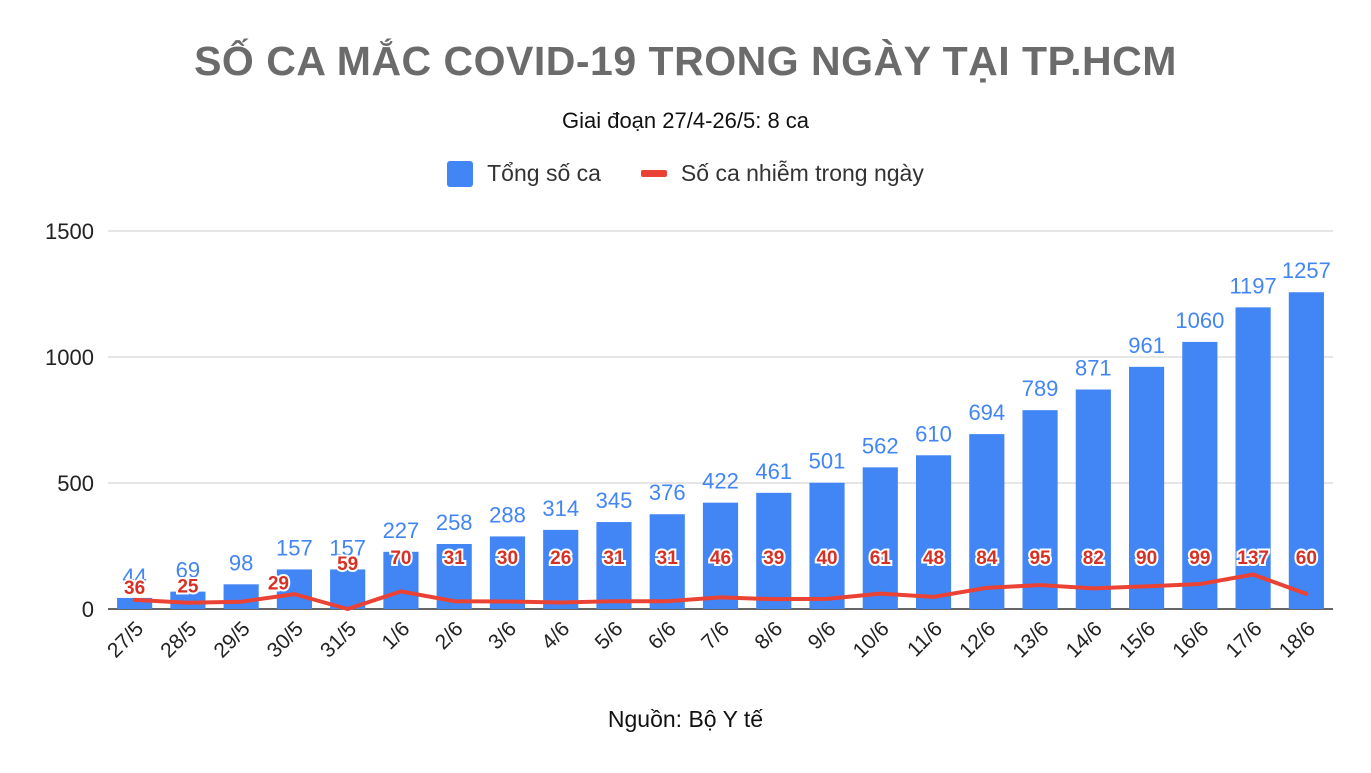 Image resolution: width=1371 pixels, height=773 pixels. I want to click on x-tick-label: 9/6, so click(822, 635).